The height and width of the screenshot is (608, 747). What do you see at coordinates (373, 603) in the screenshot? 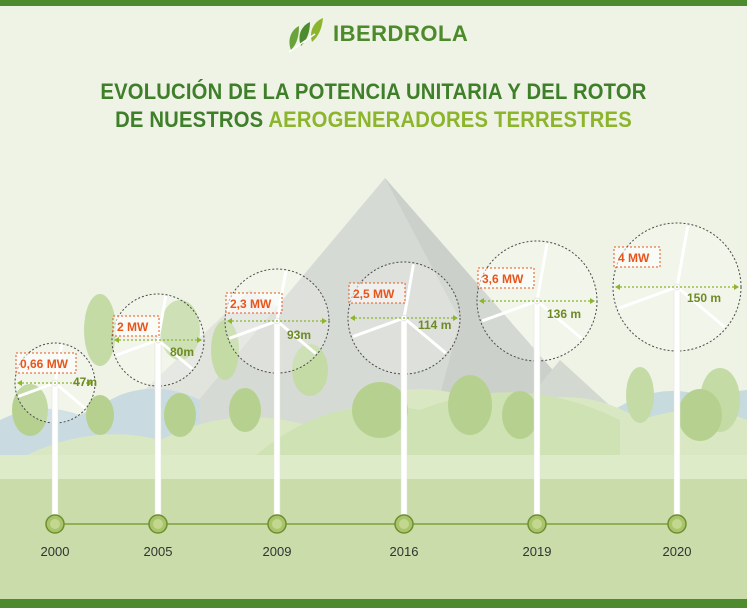
I see `bottom-bar` at bounding box center [373, 603].